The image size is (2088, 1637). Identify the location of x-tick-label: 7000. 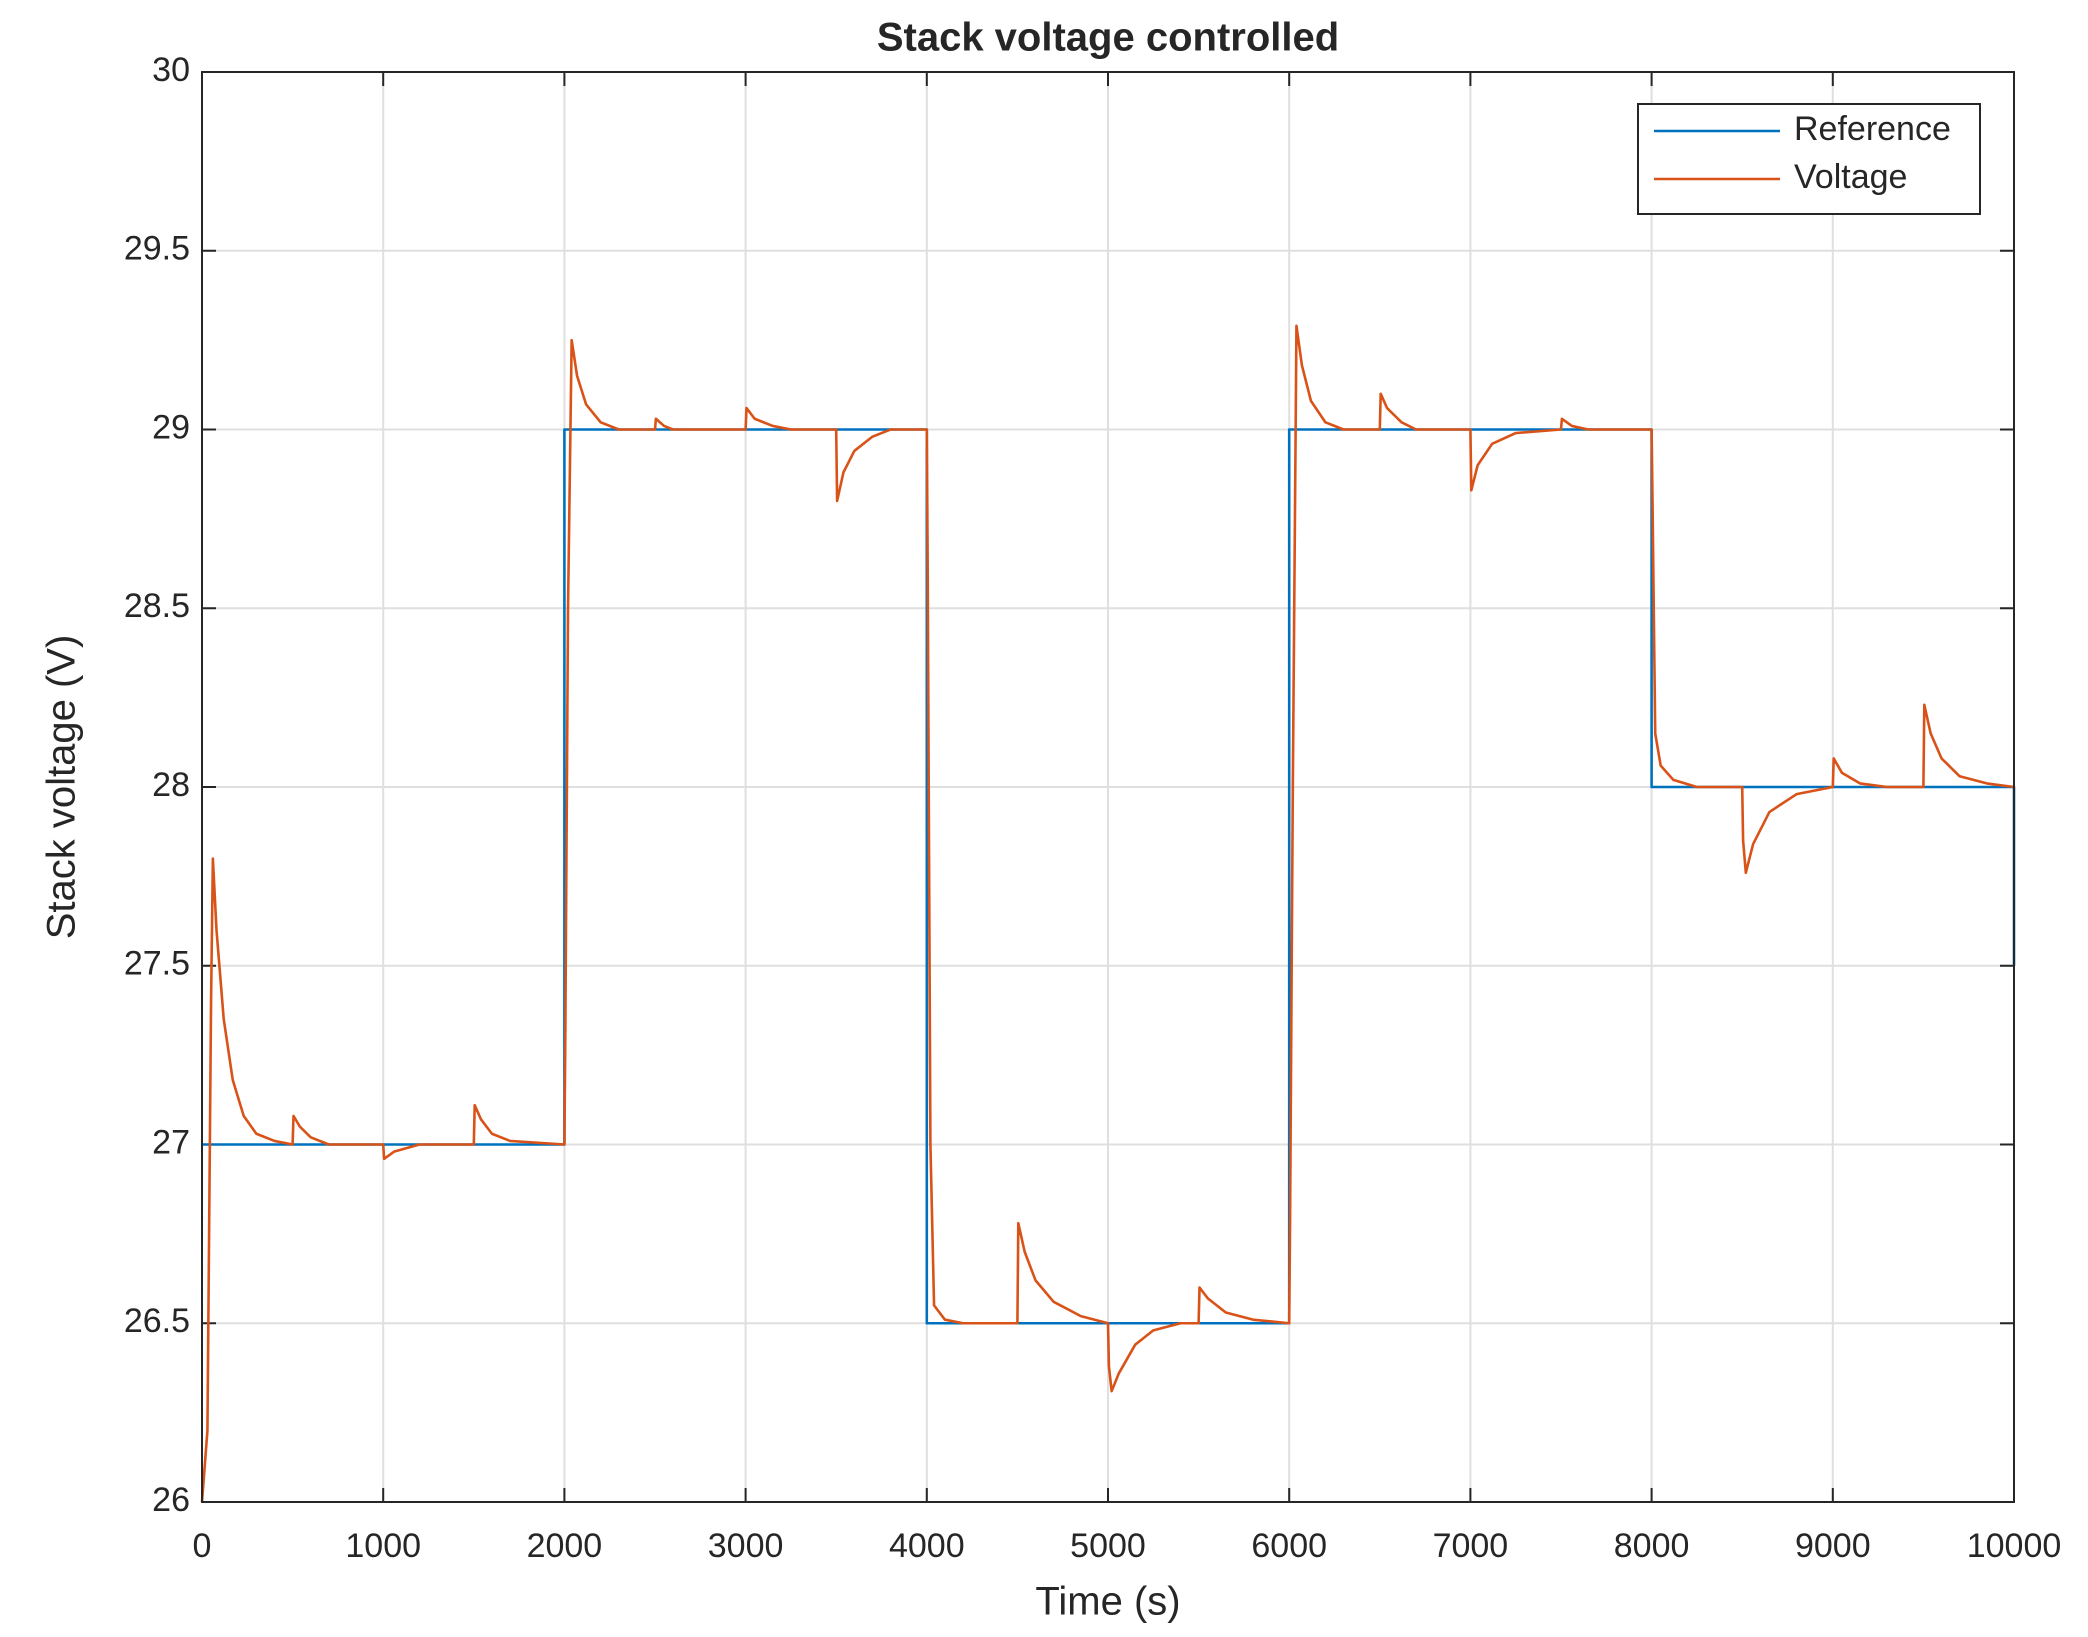
(1471, 1546).